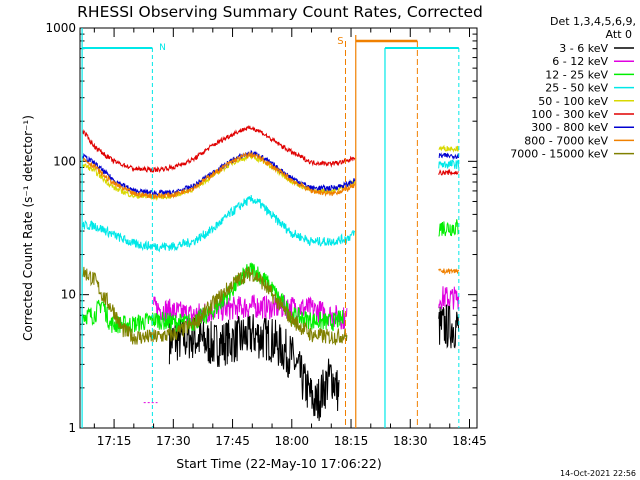 The height and width of the screenshot is (480, 640). I want to click on x-tick-label: 17:15, so click(114, 441).